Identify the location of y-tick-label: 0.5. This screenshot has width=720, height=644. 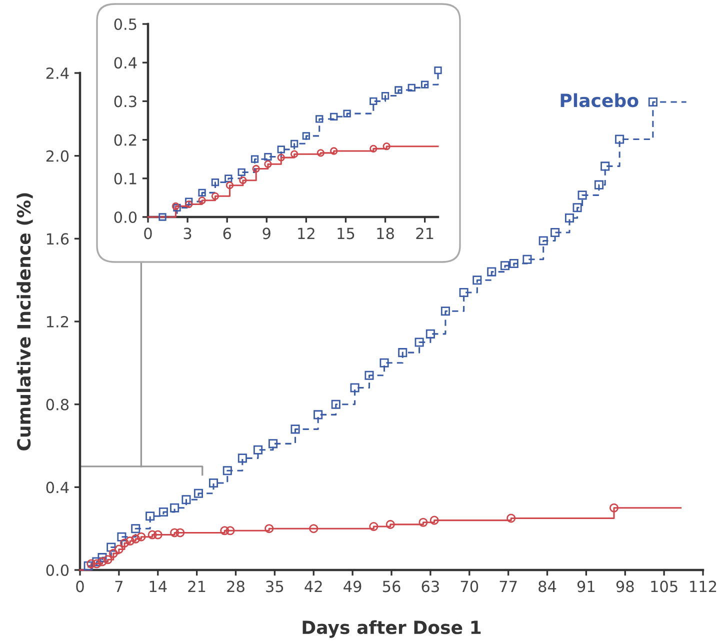
(125, 24).